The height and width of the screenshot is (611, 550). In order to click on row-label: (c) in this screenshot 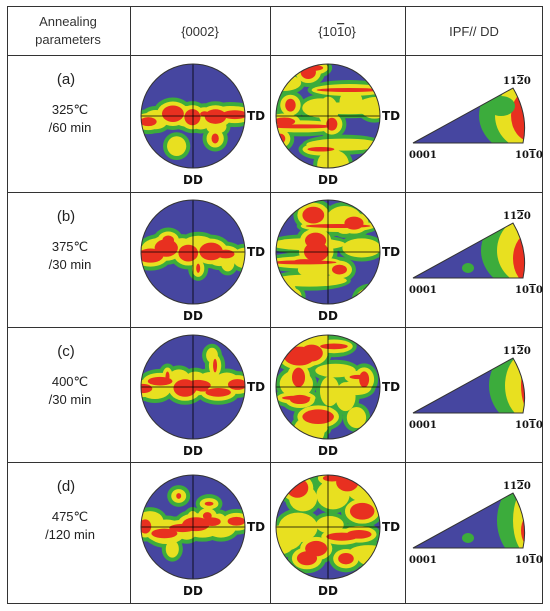, I will do `click(66, 351)`.